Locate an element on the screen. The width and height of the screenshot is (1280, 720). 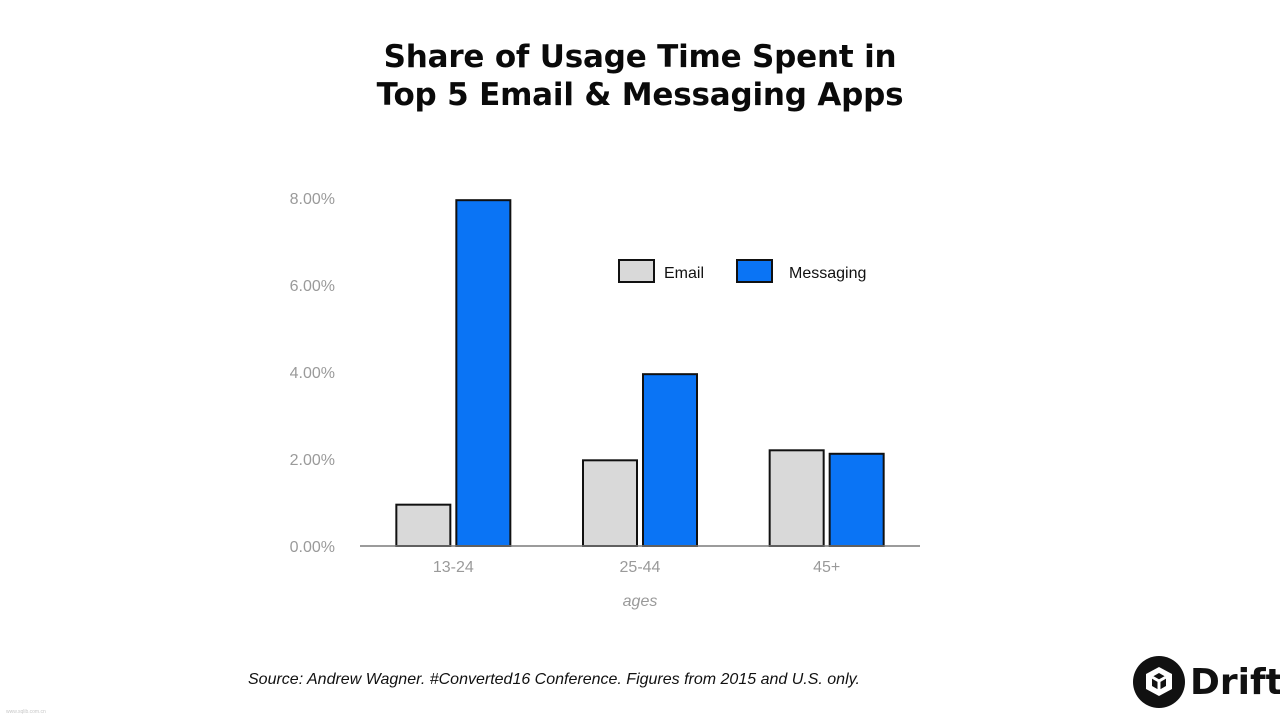
legend-label-email: Email is located at coordinates (684, 273).